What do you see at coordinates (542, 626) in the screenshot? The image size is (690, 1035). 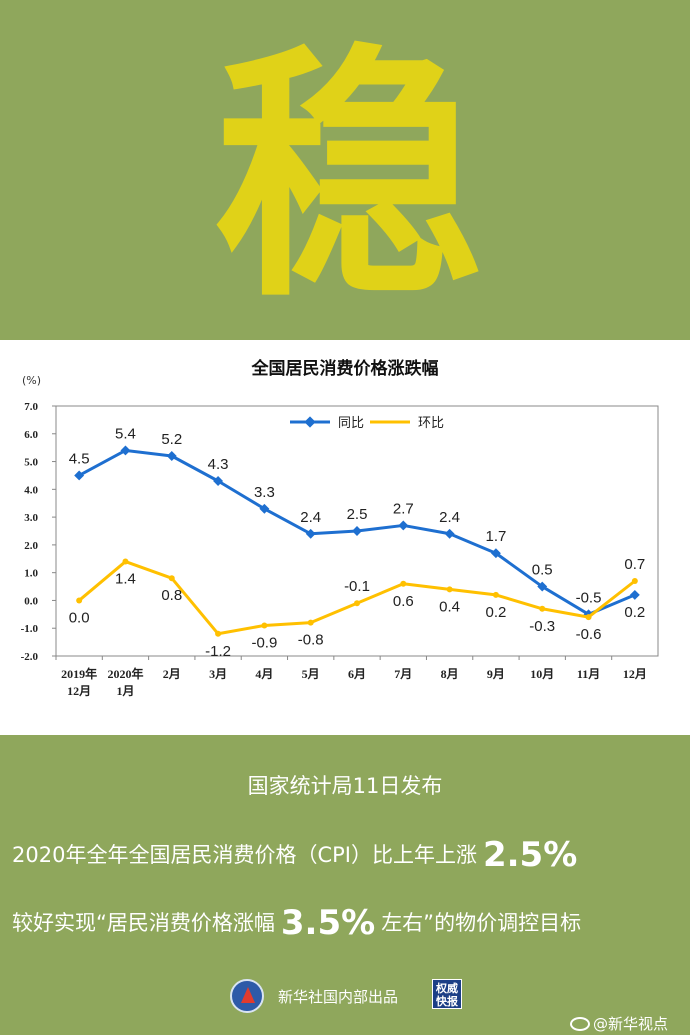 I see `data-label: -0.3` at bounding box center [542, 626].